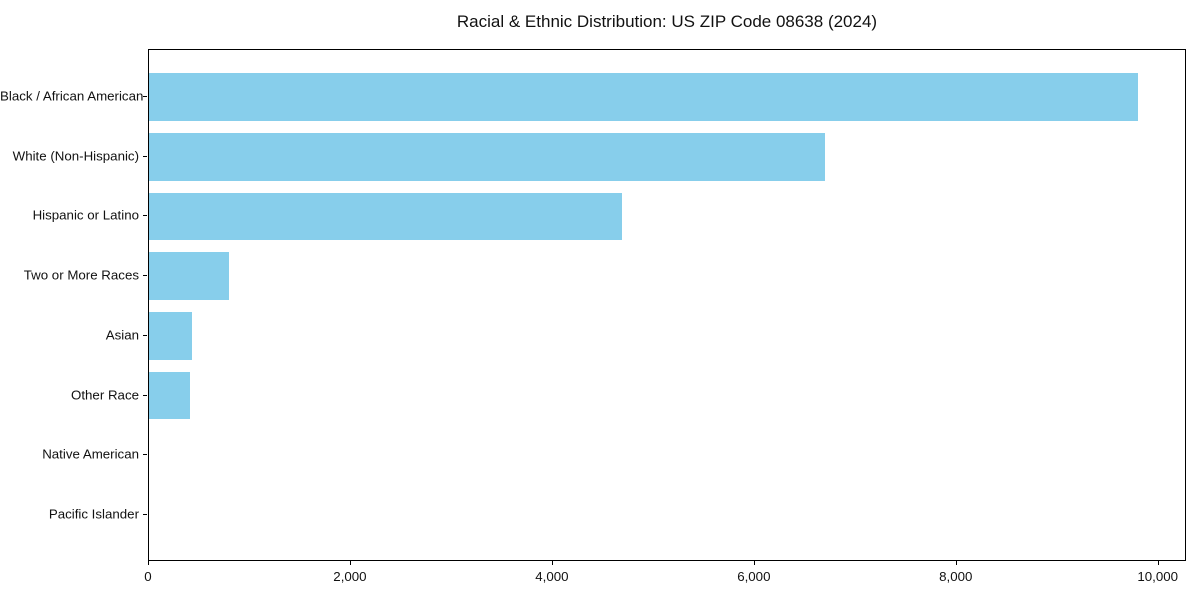 The width and height of the screenshot is (1200, 600). What do you see at coordinates (487, 156) in the screenshot?
I see `bar-white-non-hispanic-` at bounding box center [487, 156].